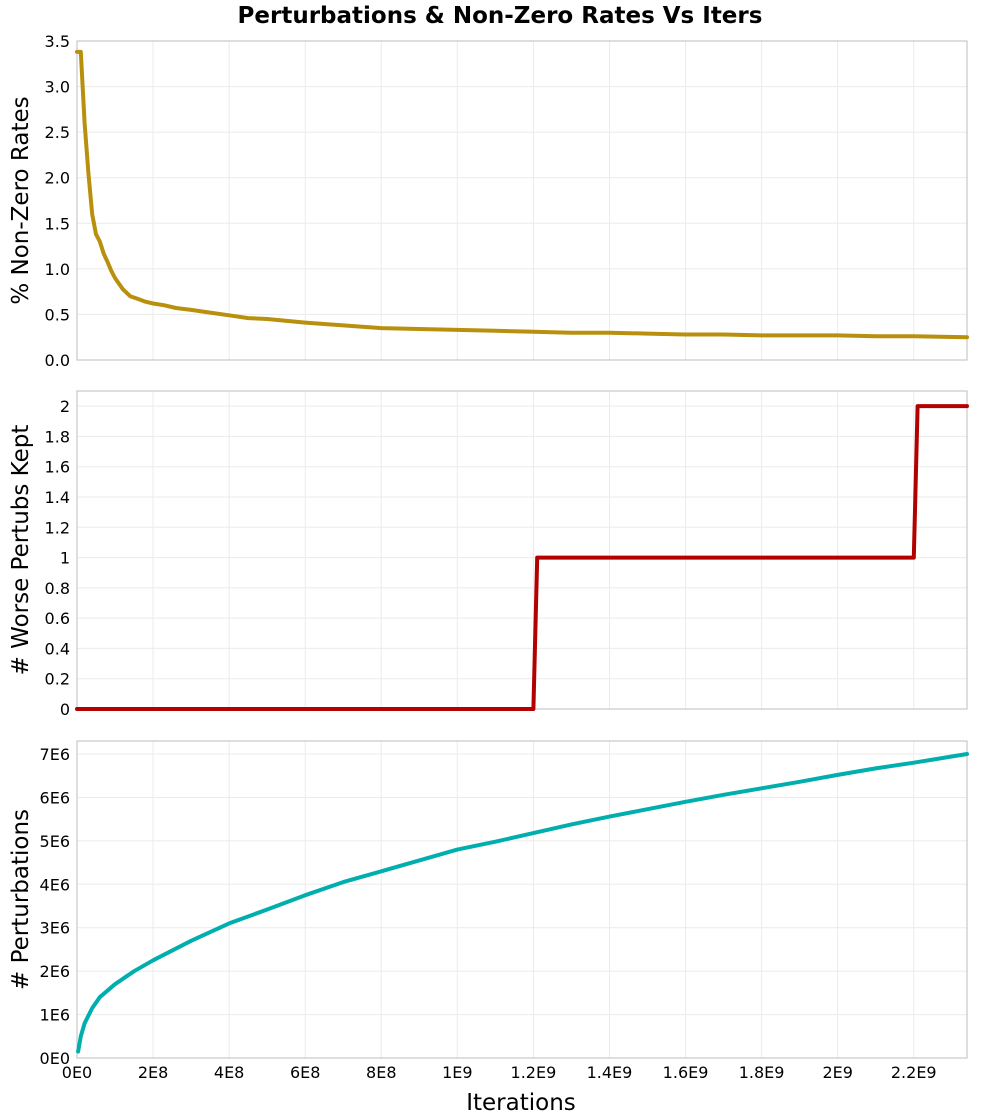 Image resolution: width=1000 pixels, height=1120 pixels. I want to click on x-tick-label: 2.2E9, so click(914, 1072).